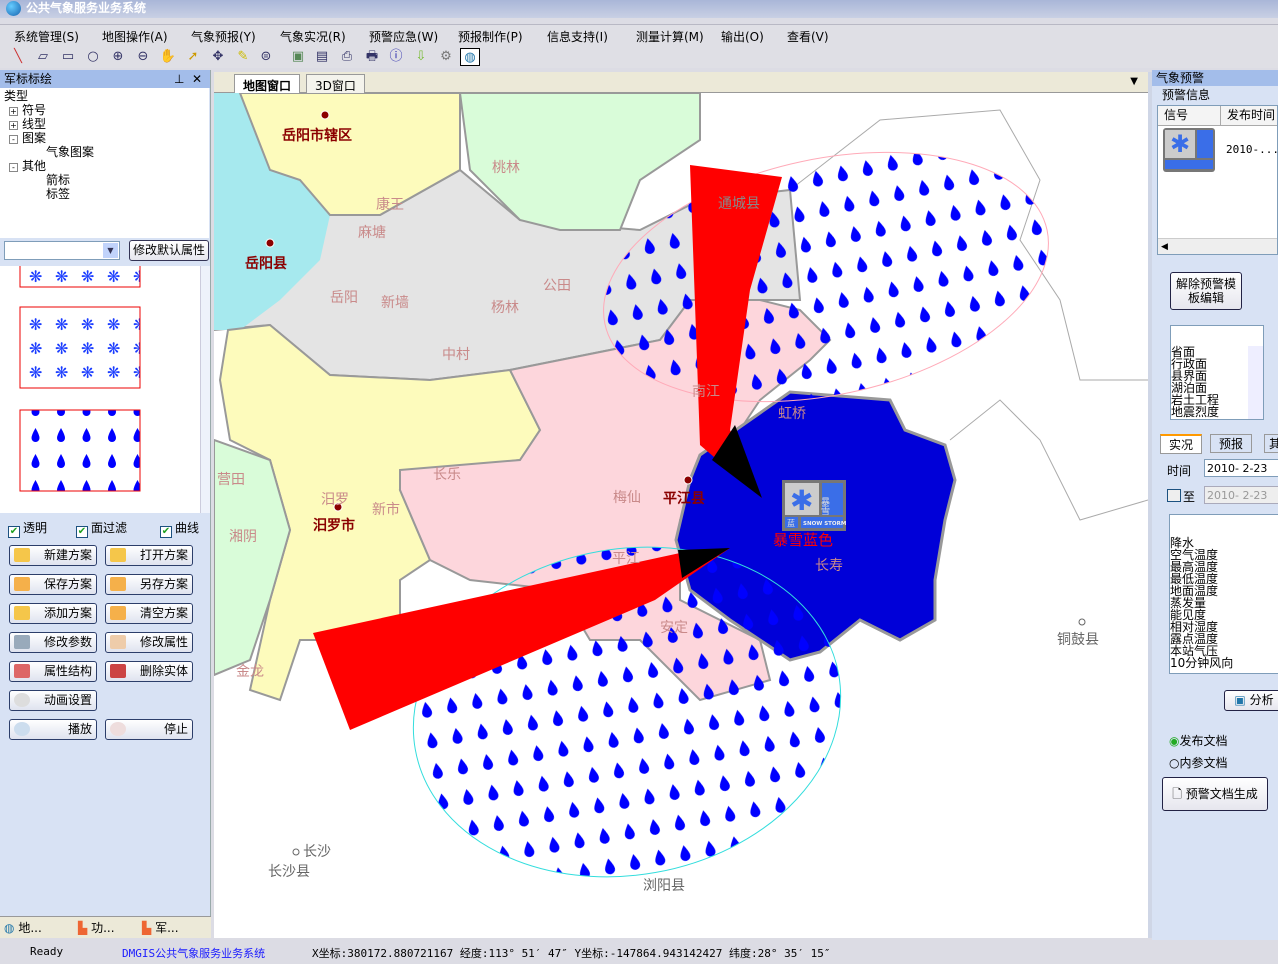 This screenshot has width=1278, height=964. What do you see at coordinates (53, 642) in the screenshot?
I see `modify-params-button: 修改参数` at bounding box center [53, 642].